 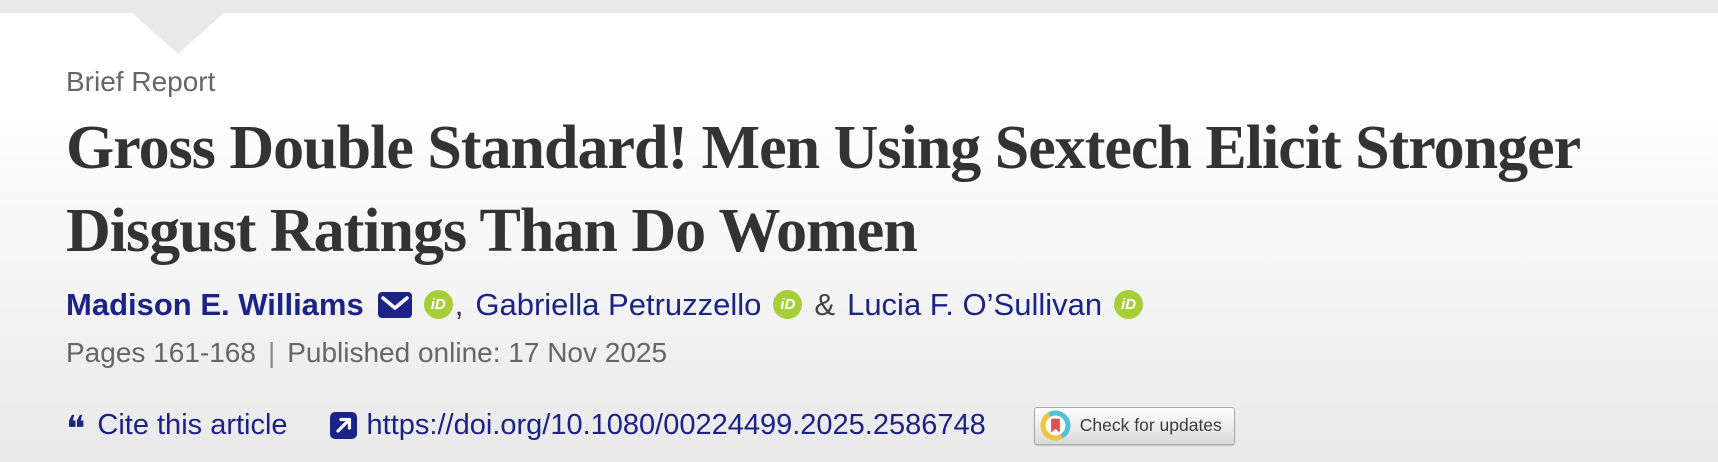 I want to click on check-for-updates-button: Check for updates, so click(x=1134, y=425).